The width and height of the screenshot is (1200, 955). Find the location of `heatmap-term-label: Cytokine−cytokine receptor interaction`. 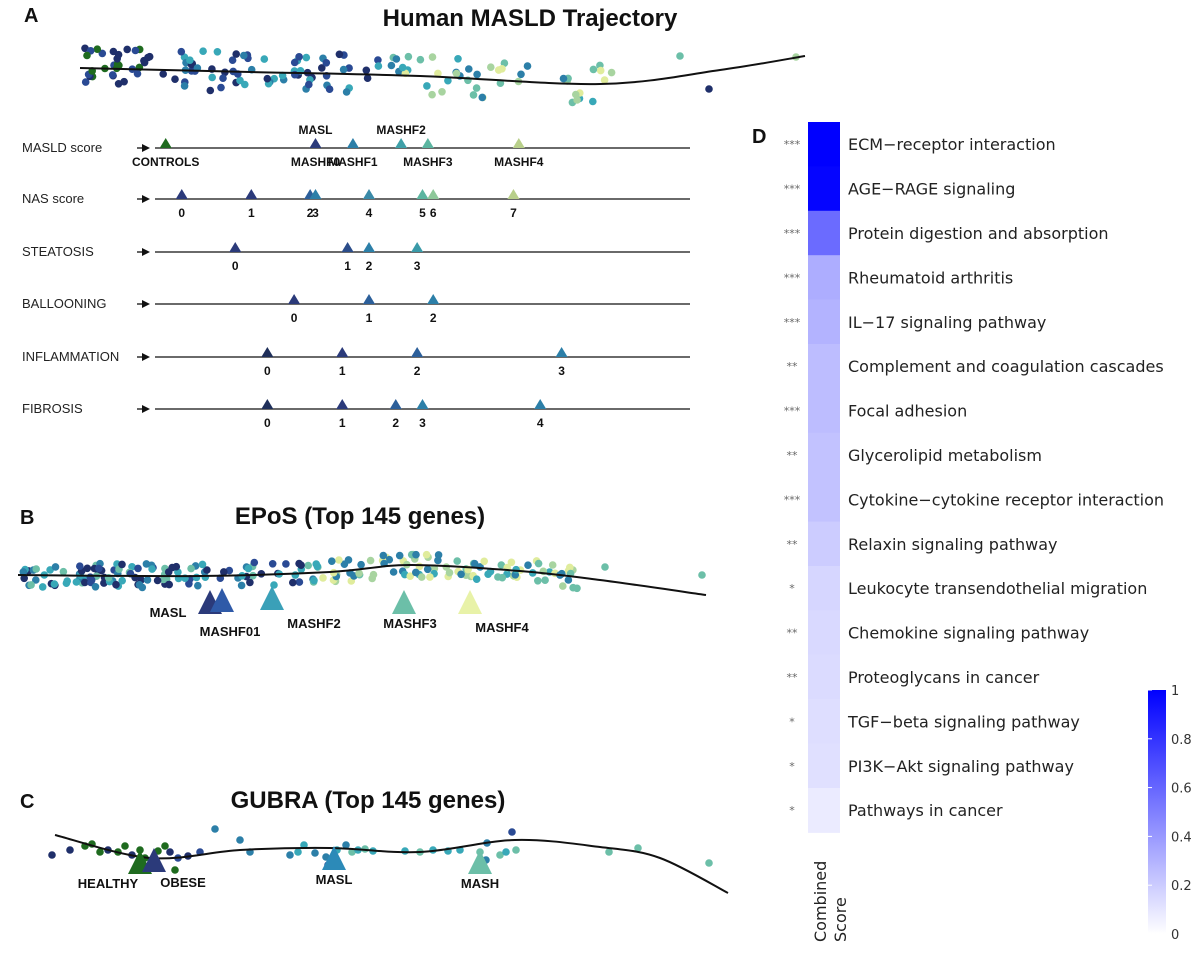

heatmap-term-label: Cytokine−cytokine receptor interaction is located at coordinates (1006, 499).